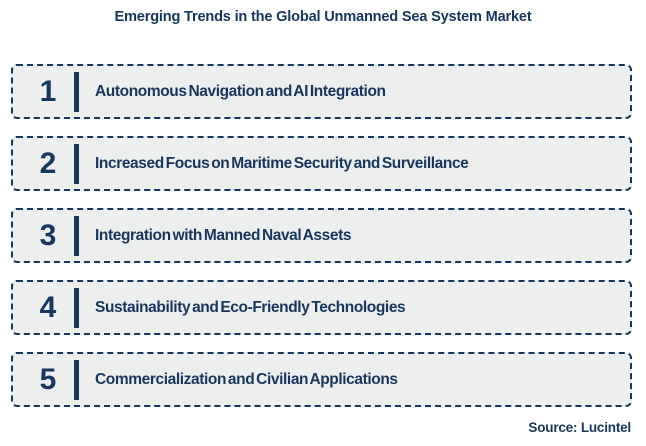 This screenshot has height=446, width=646. Describe the element at coordinates (48, 235) in the screenshot. I see `trend-number: 3` at that location.